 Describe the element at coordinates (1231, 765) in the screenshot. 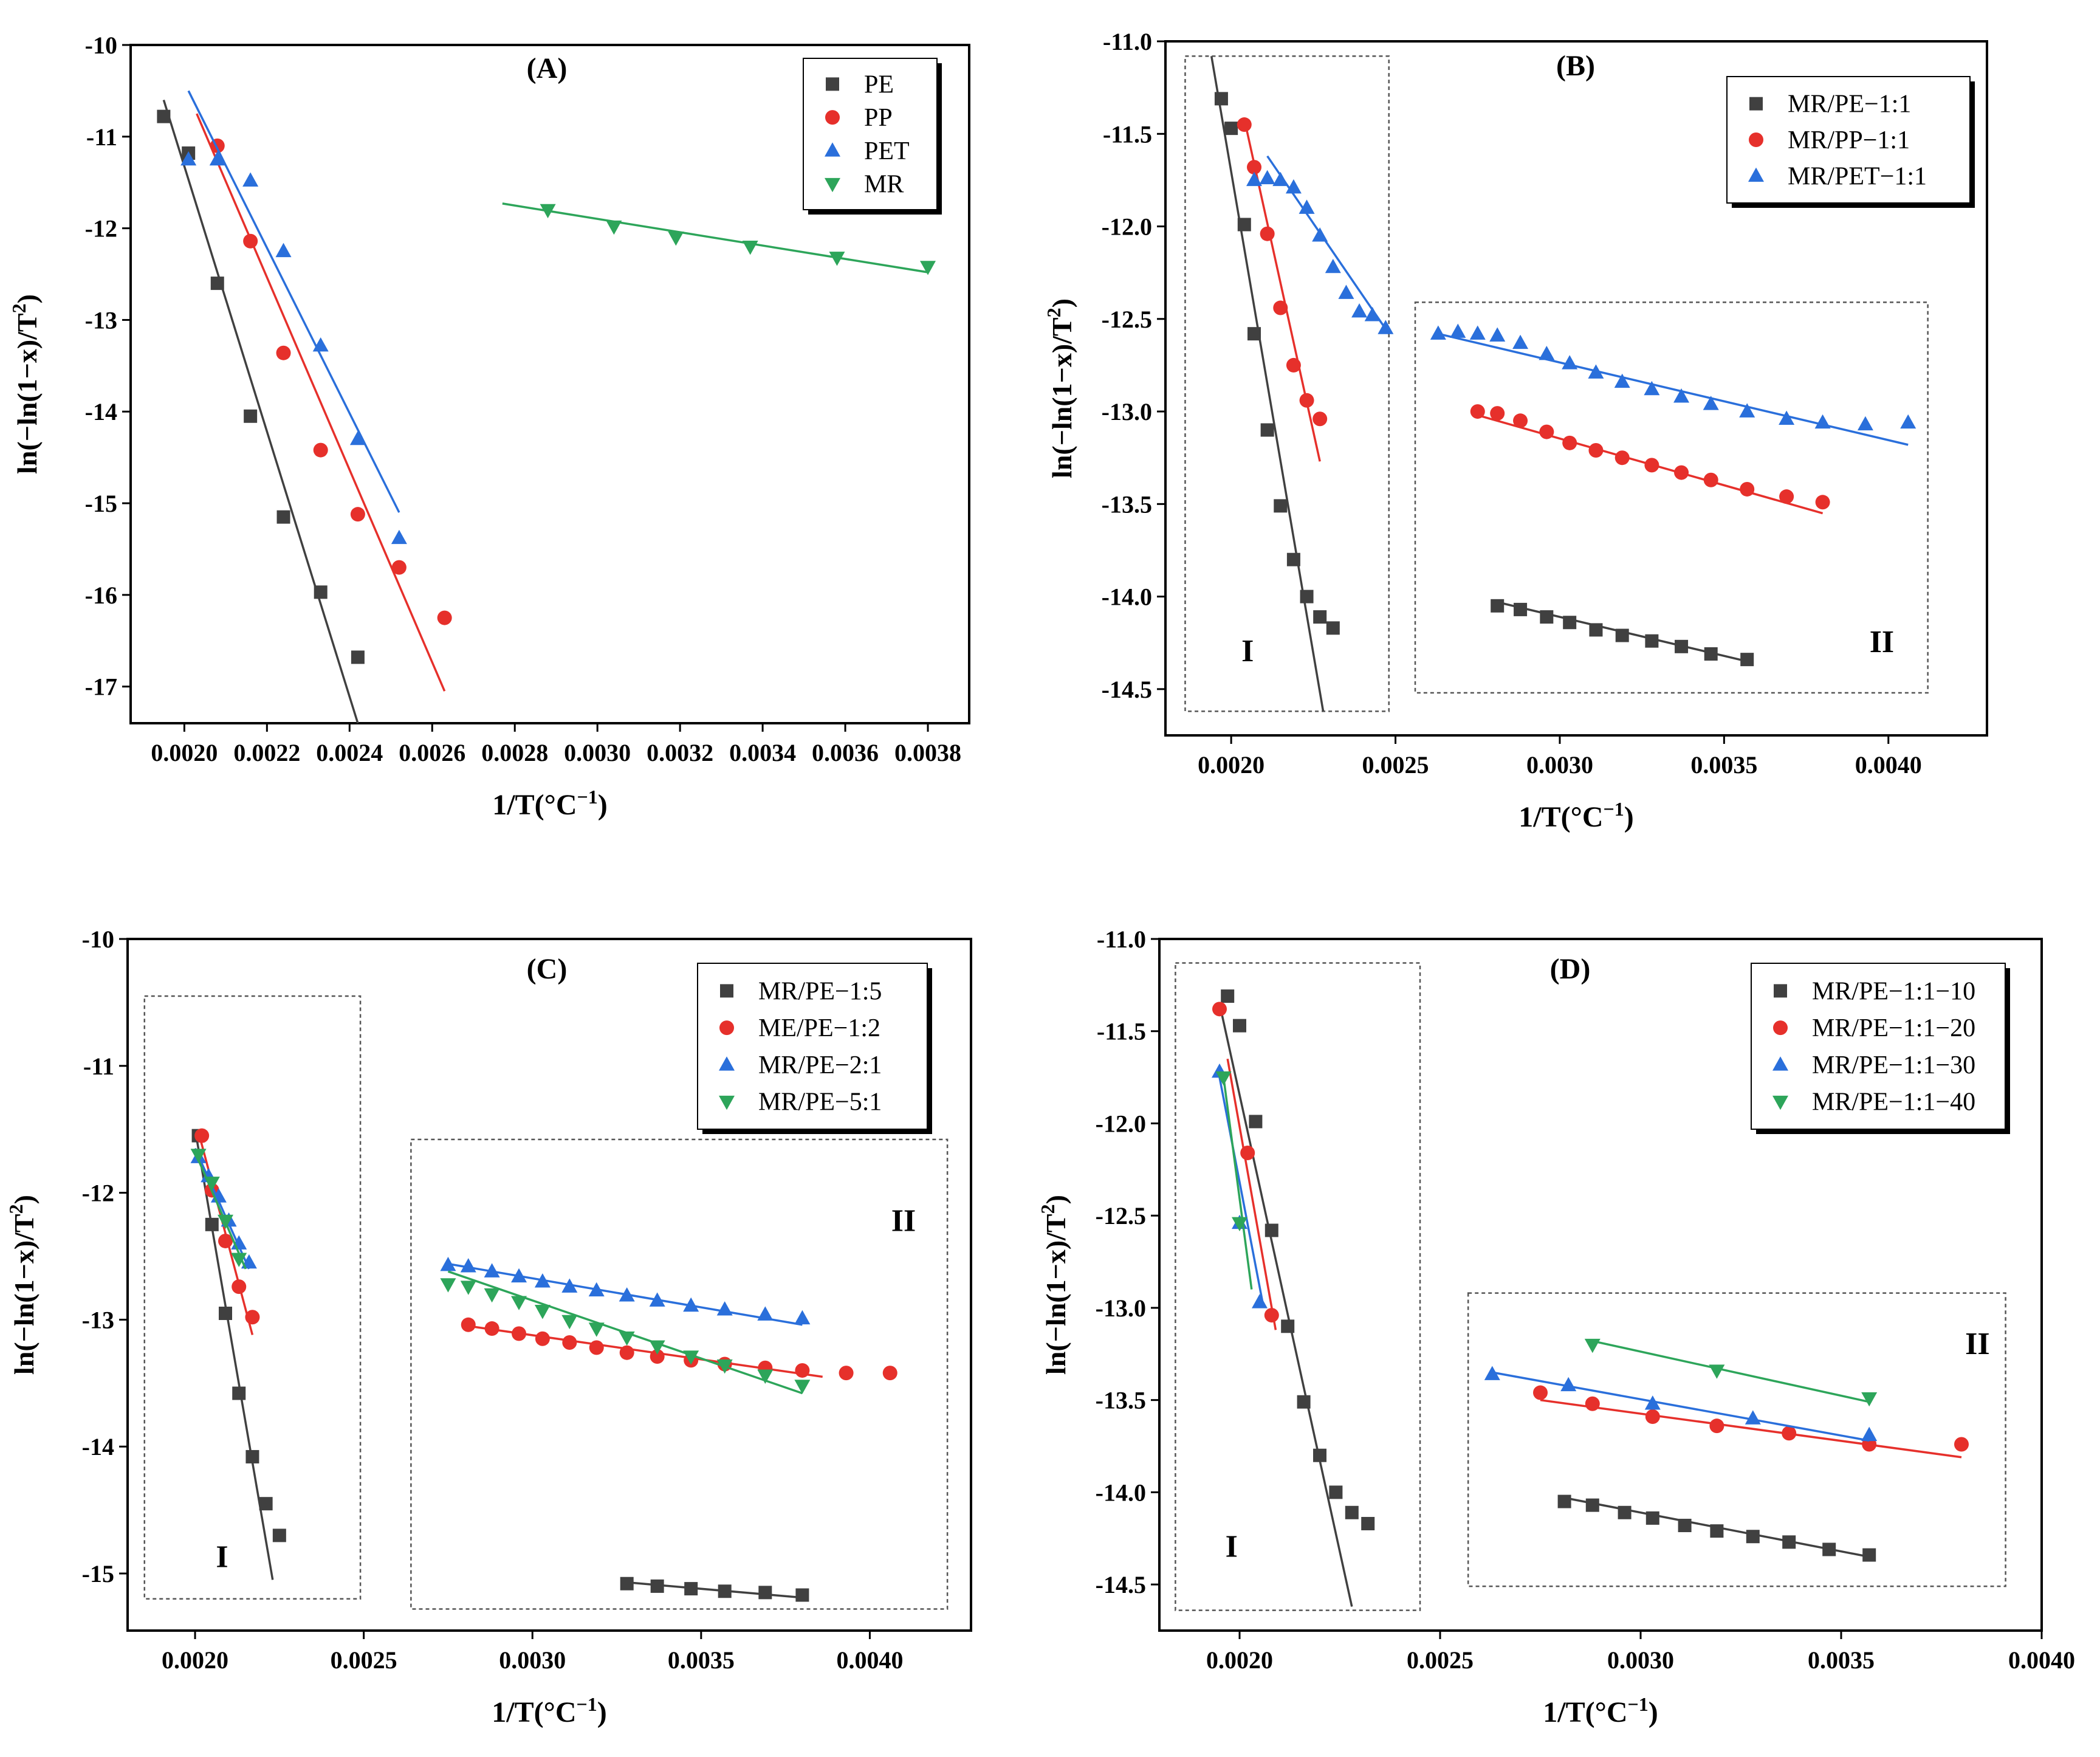

I see `x-tick-label: 0.0020` at that location.